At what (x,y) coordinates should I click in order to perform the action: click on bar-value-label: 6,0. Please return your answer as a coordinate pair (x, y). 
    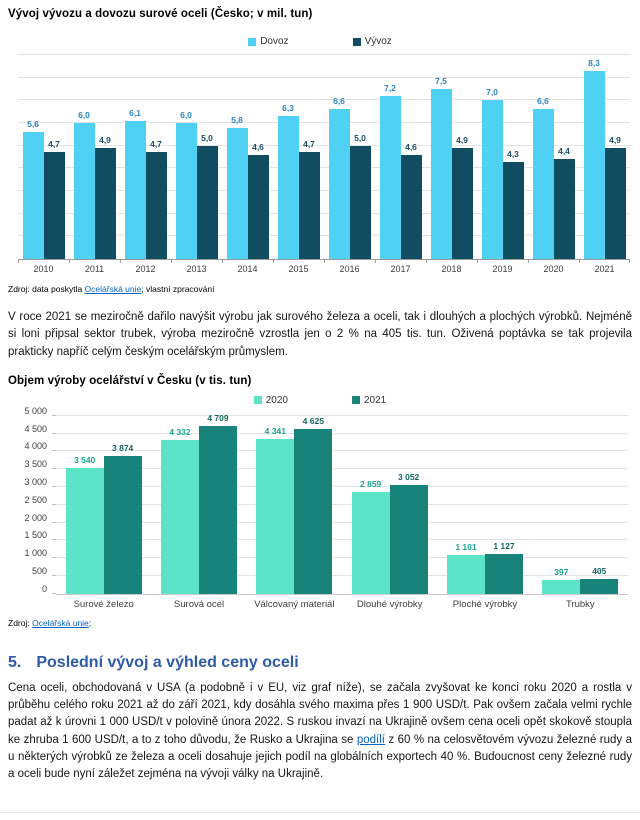
    Looking at the image, I should click on (84, 115).